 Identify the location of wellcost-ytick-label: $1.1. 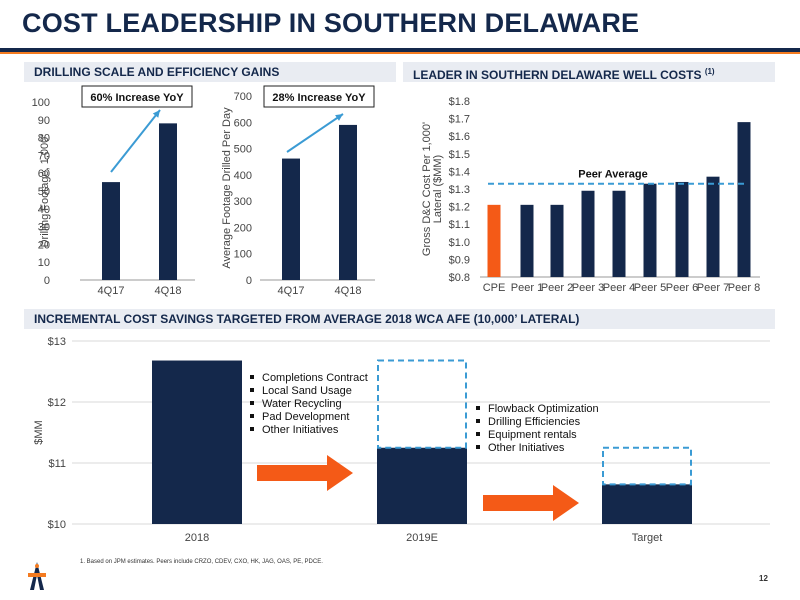
(459, 225).